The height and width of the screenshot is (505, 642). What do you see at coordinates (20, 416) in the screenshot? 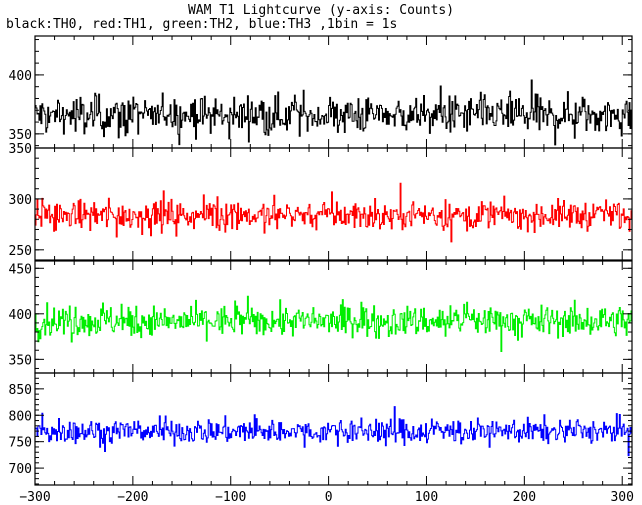
I see `y-tick-label: 800` at bounding box center [20, 416].